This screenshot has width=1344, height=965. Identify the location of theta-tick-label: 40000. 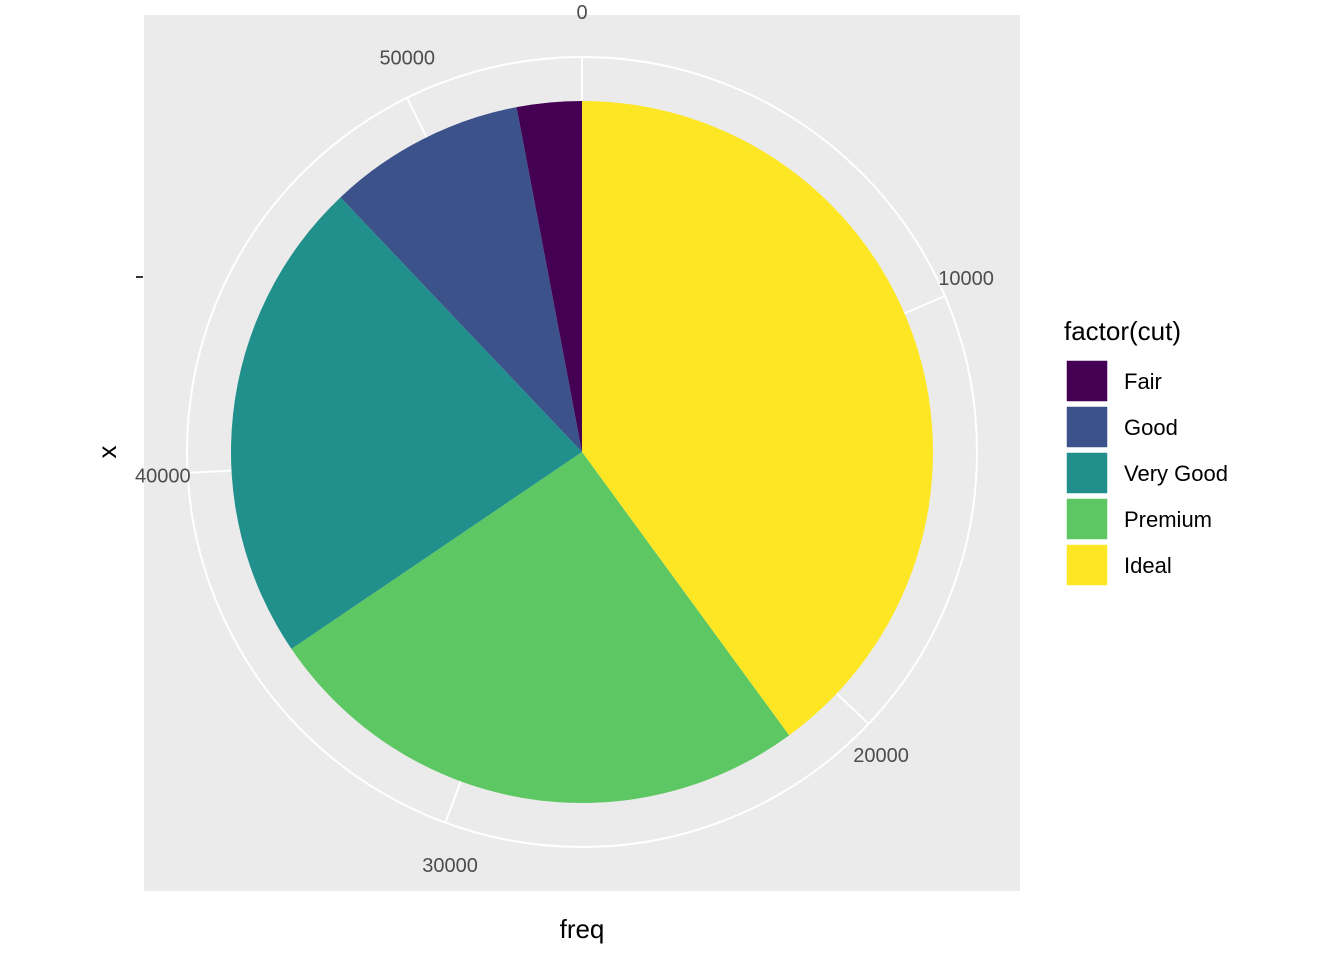
(163, 476).